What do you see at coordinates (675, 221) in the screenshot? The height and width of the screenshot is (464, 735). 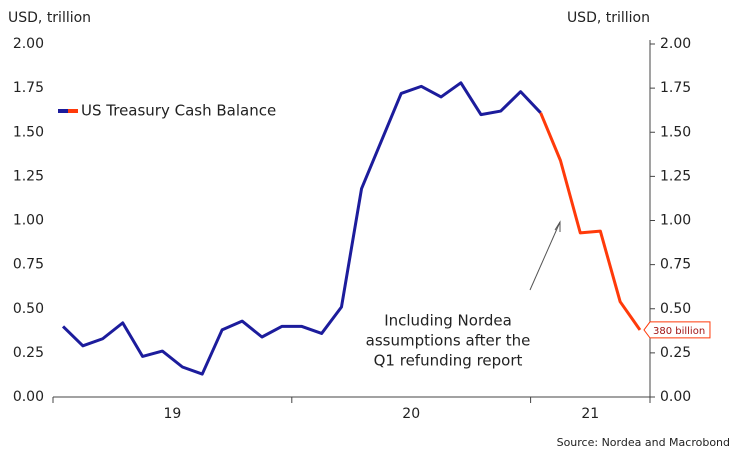 I see `y2-tick-label: 1.00` at bounding box center [675, 221].